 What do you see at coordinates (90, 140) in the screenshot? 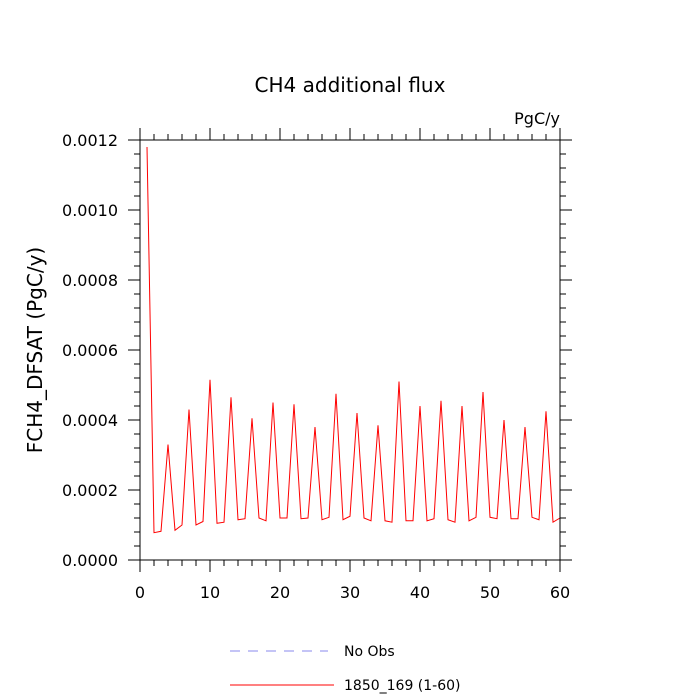
I see `y-tick-label: 0.0012` at bounding box center [90, 140].